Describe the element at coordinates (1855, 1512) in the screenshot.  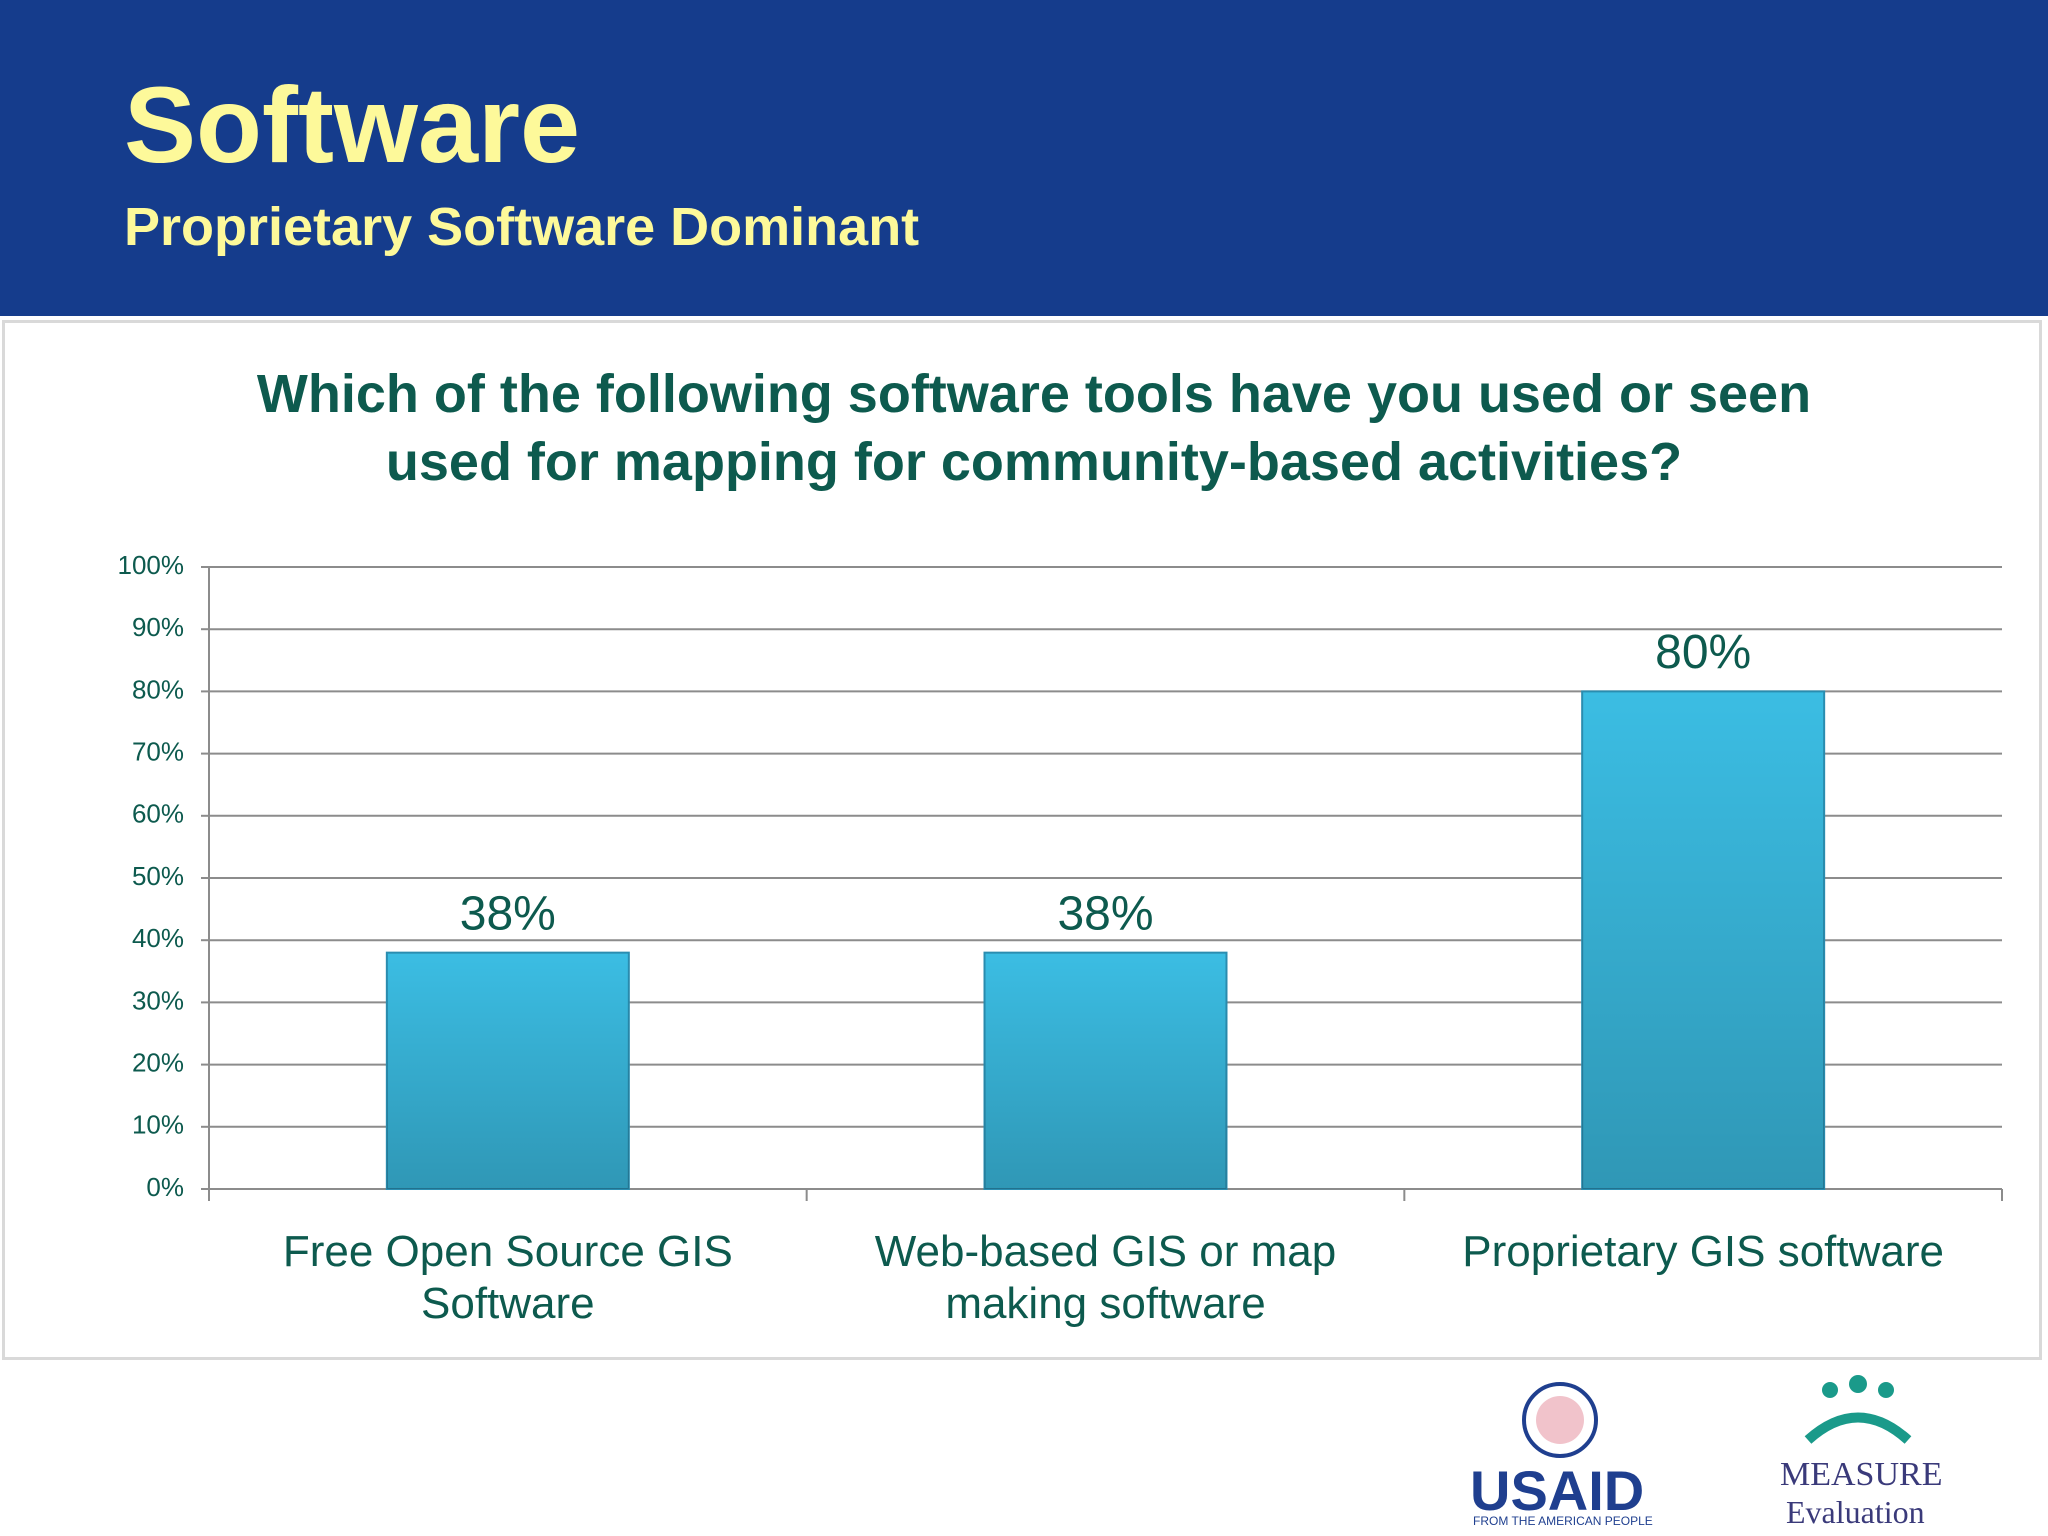
I see `measure-logo-sub: Evaluation` at that location.